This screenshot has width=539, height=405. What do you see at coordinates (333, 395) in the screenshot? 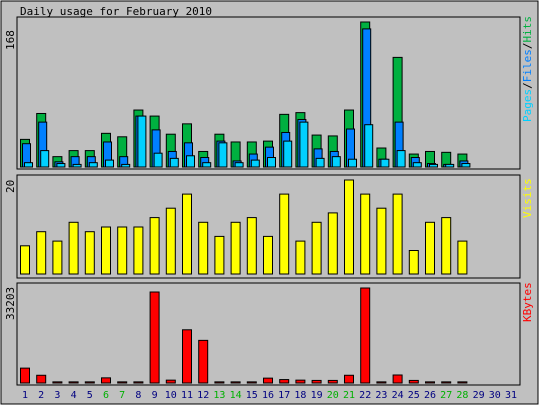
I see `x-label-day-20: 20` at bounding box center [333, 395].